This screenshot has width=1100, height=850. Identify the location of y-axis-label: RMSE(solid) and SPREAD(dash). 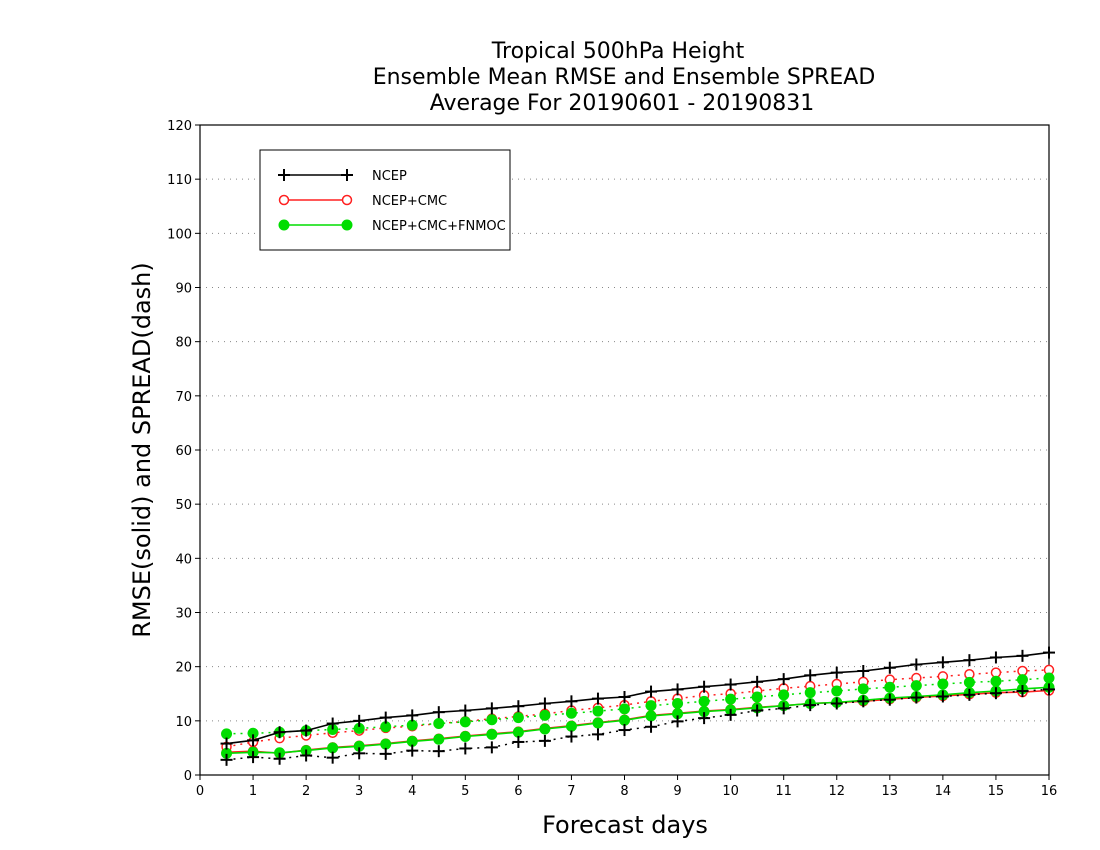
(142, 450).